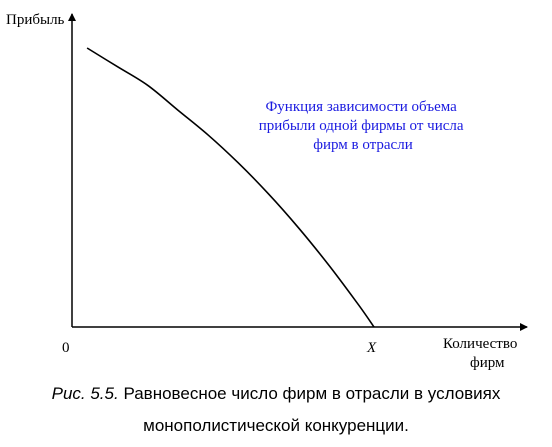 This screenshot has height=447, width=552. I want to click on x-axis-label-line-2: фирм, so click(487, 362).